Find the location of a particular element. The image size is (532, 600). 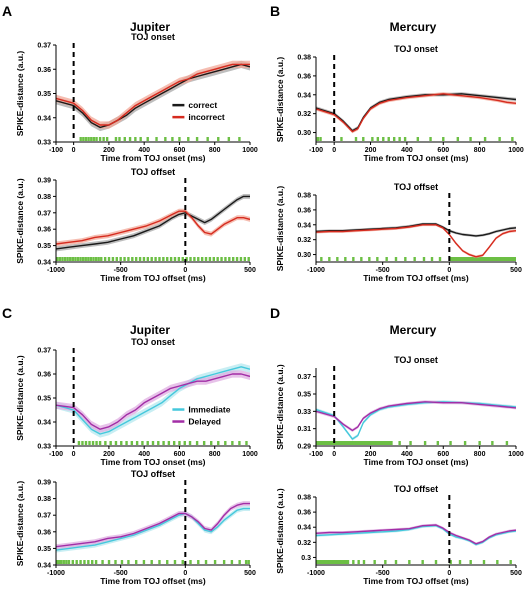

band-immediate is located at coordinates (416, 535).